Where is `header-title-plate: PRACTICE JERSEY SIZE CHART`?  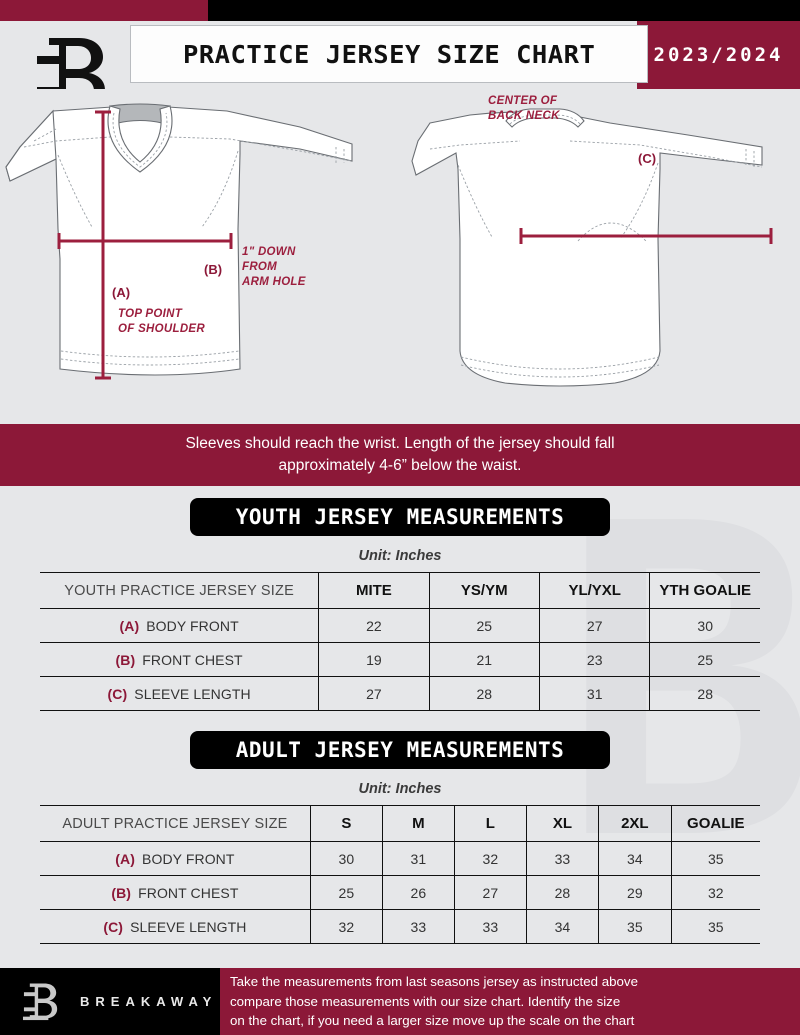
header-title-plate: PRACTICE JERSEY SIZE CHART is located at coordinates (389, 54).